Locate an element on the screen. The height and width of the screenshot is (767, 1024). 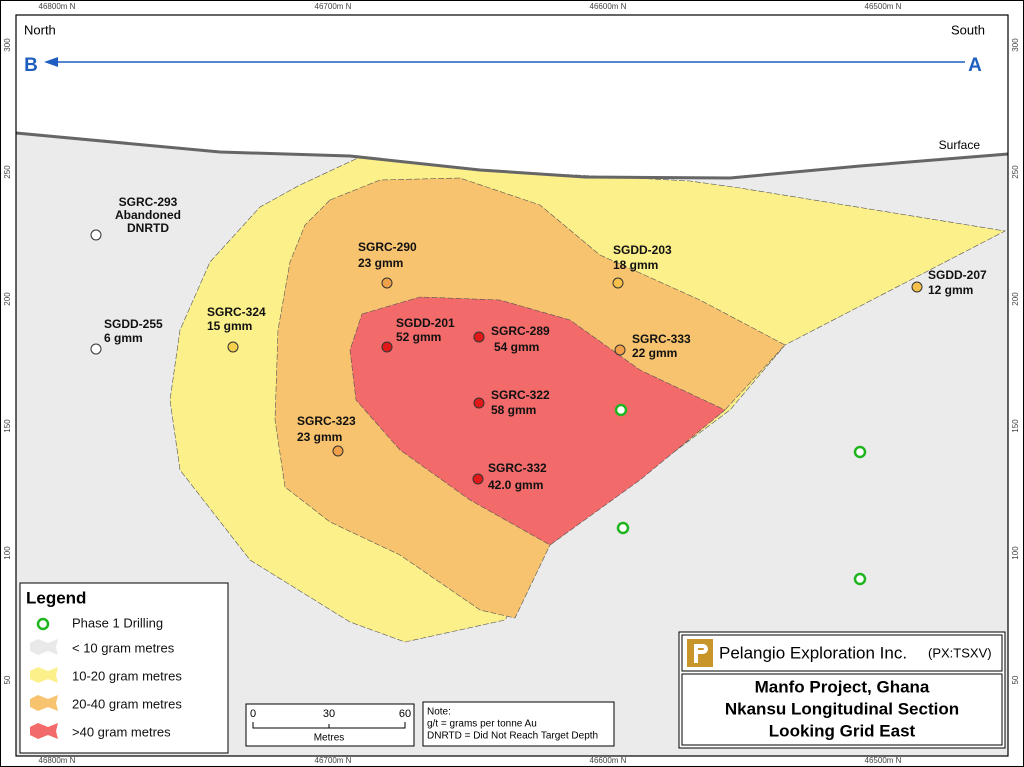
title-line: Looking Grid East is located at coordinates (842, 730).